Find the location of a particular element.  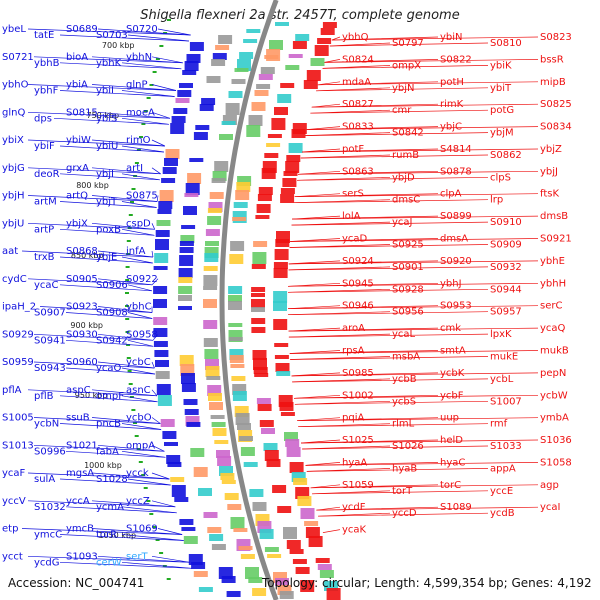

gene-label-forward: potH is located at coordinates (452, 82).